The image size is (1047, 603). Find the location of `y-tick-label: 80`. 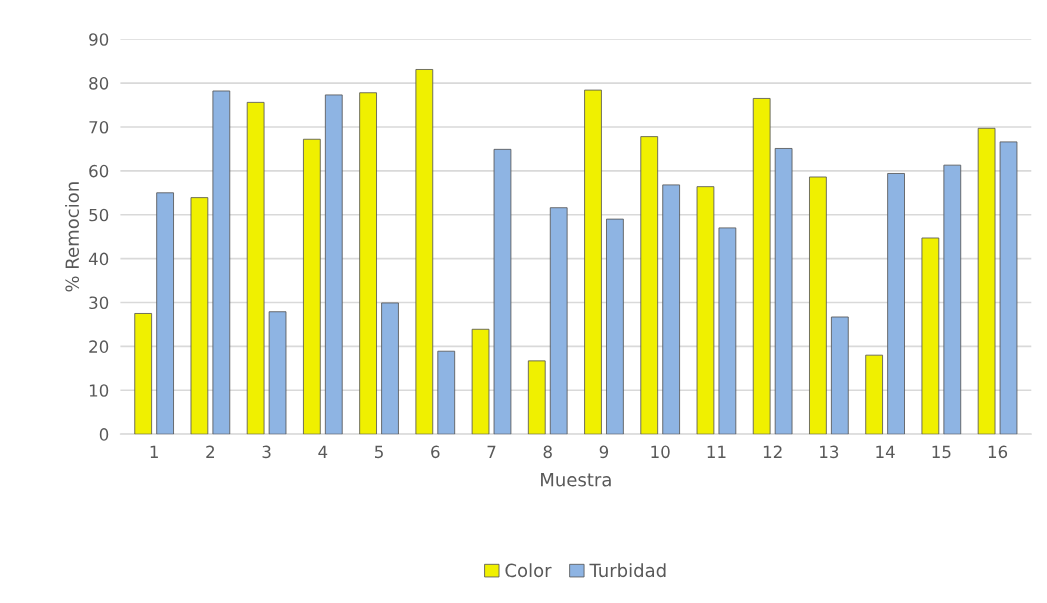

y-tick-label: 80 is located at coordinates (99, 83).